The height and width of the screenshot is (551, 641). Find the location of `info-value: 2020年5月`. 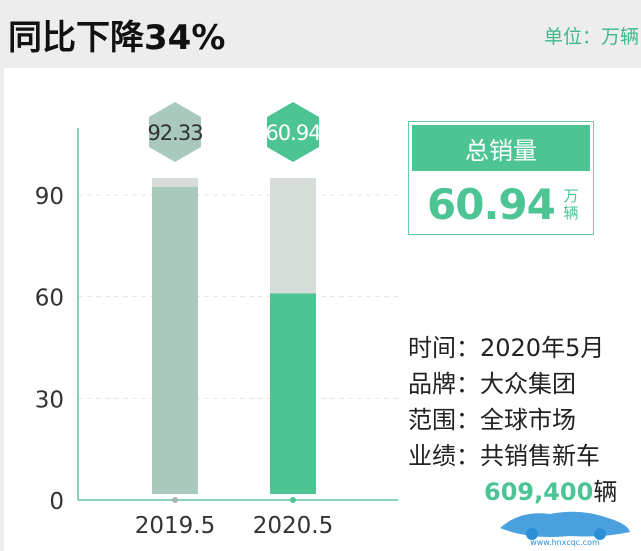

info-value: 2020年5月 is located at coordinates (542, 348).